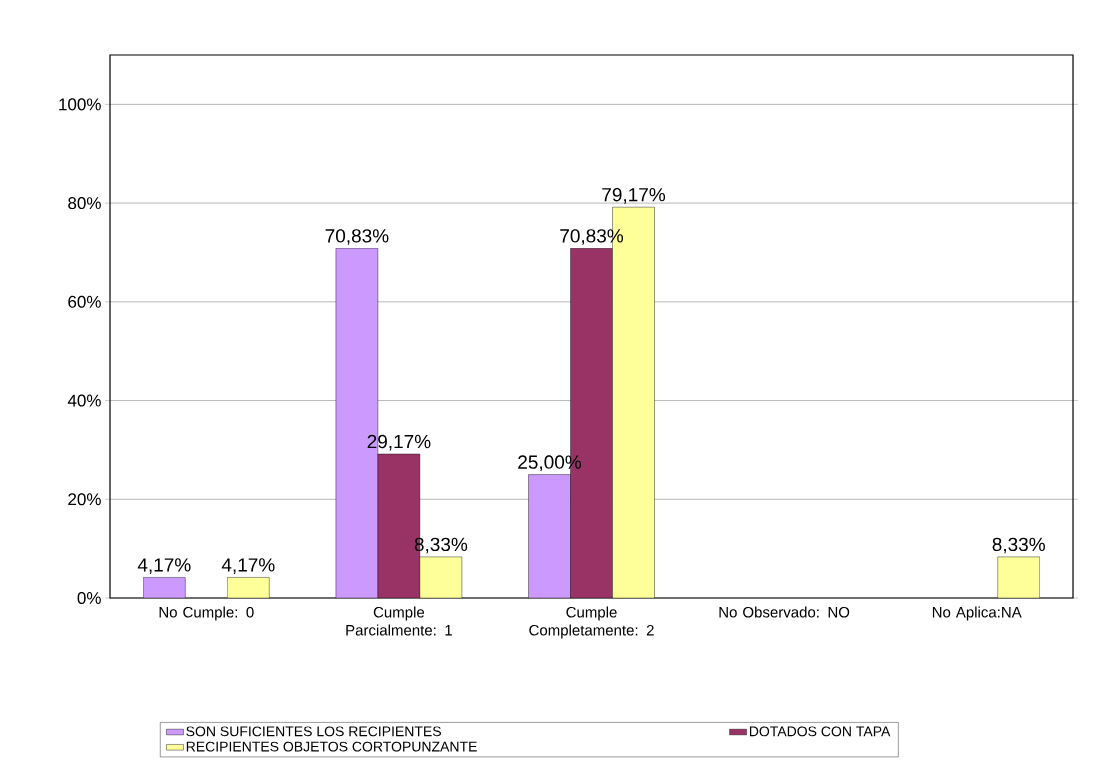 The height and width of the screenshot is (765, 1101). I want to click on y-tick-label: 100%, so click(80, 104).